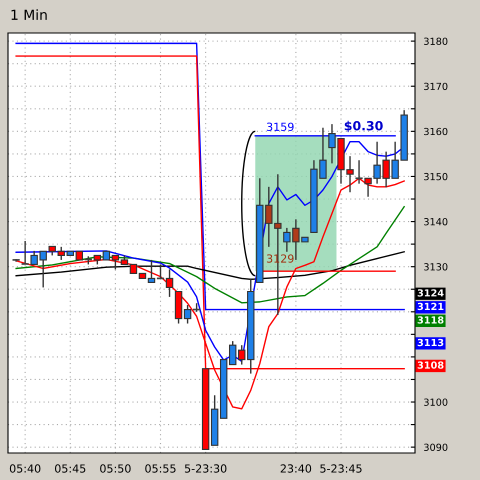  I want to click on y-tick-label: 3150, so click(436, 176).